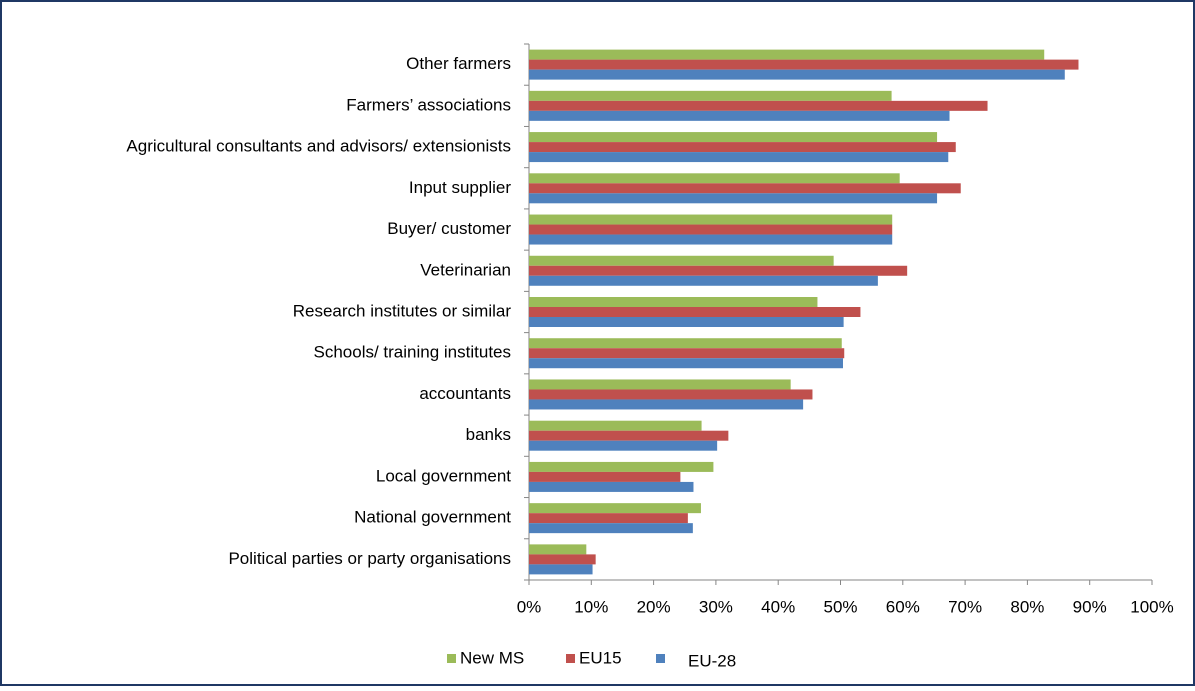  What do you see at coordinates (413, 352) in the screenshot?
I see `y-tick-label: Schools/ training institutes` at bounding box center [413, 352].